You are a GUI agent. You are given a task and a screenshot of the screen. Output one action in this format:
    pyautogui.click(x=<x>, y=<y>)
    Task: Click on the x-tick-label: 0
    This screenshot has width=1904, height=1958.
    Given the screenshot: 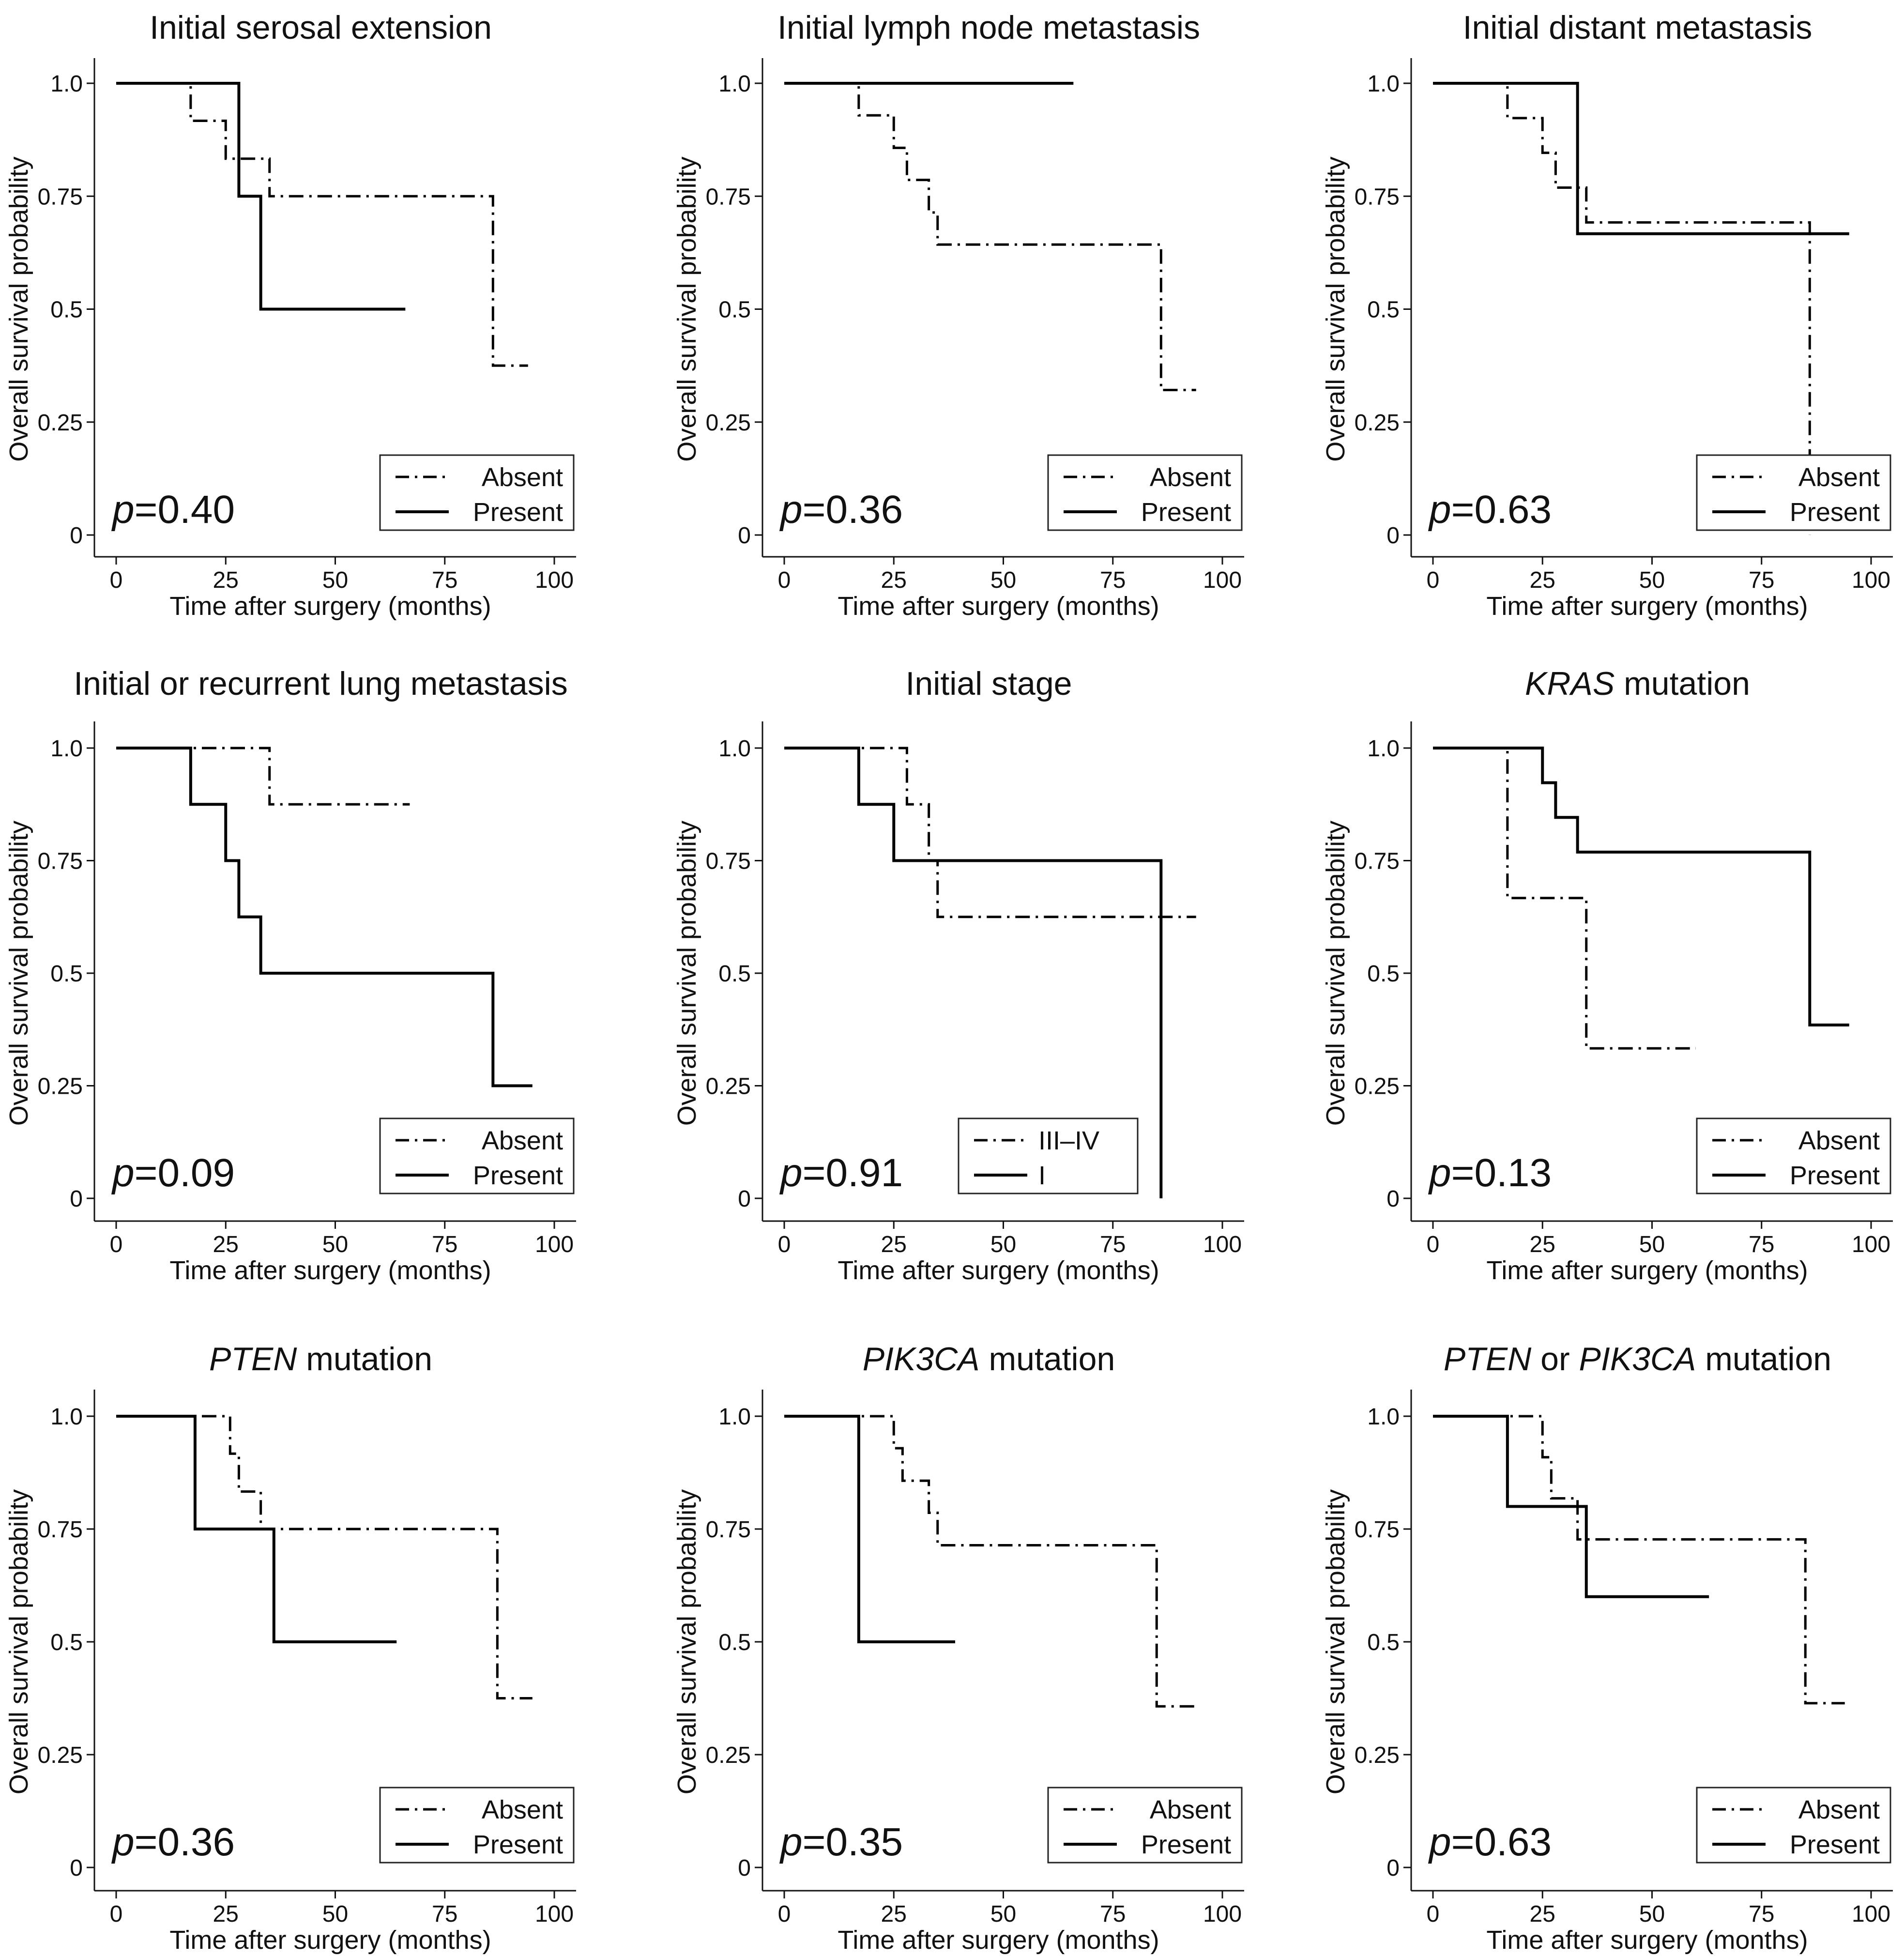 What is the action you would take?
    pyautogui.click(x=784, y=1244)
    